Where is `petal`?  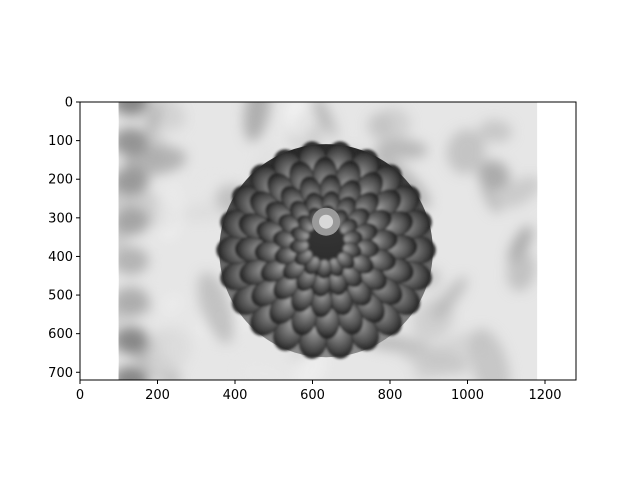
petal is located at coordinates (345, 260).